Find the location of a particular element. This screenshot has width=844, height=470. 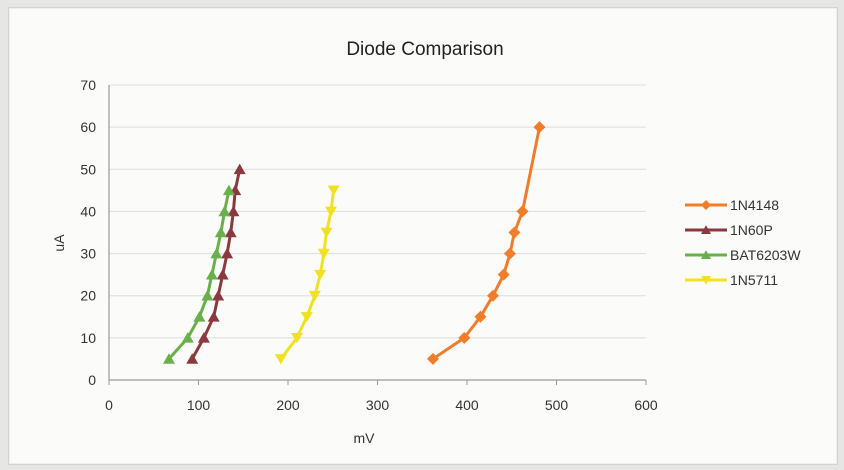

legend-item: BAT6203W is located at coordinates (743, 255).